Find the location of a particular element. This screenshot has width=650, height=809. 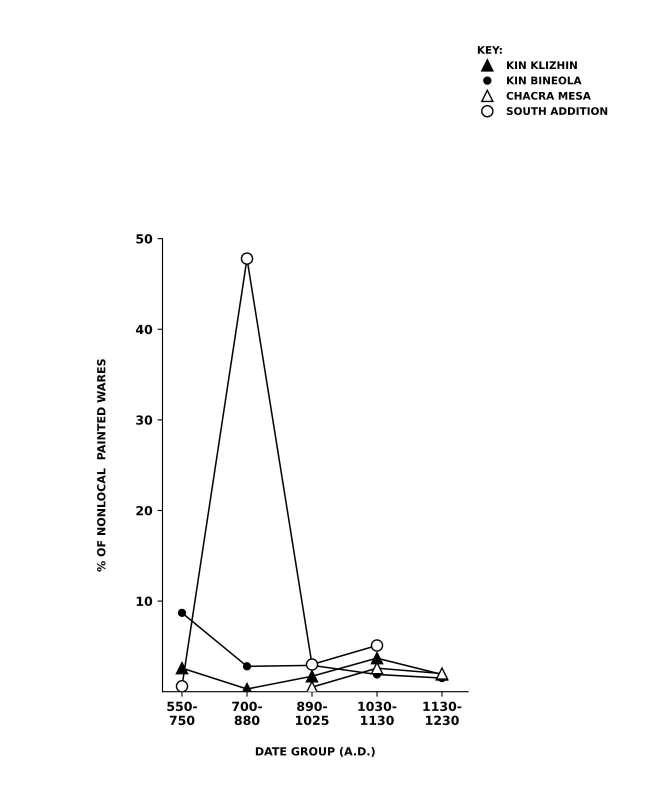

y-axis-title: % OF NONLOCAL PAINTED WARES is located at coordinates (101, 465).